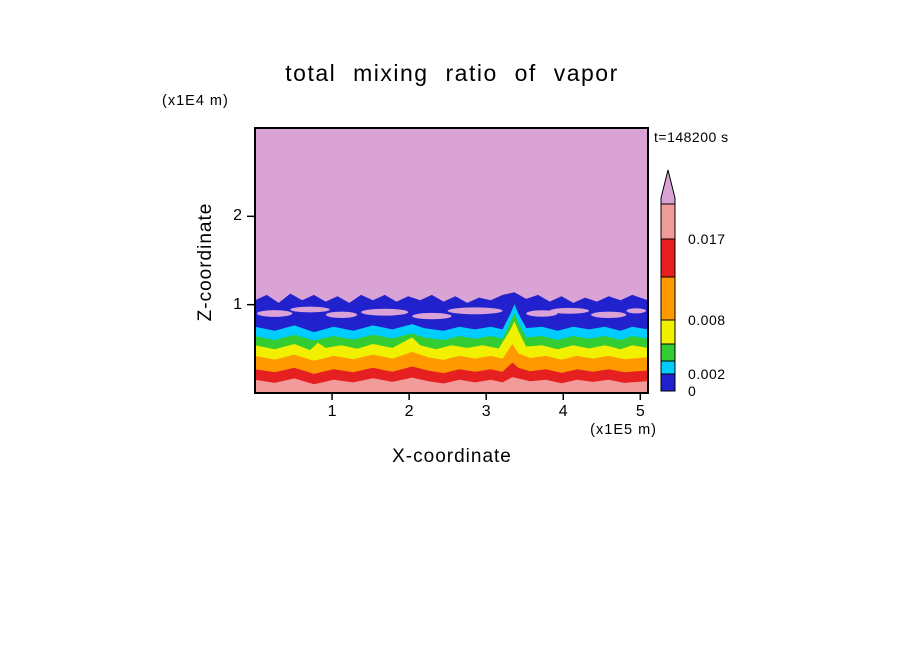 This screenshot has width=904, height=654. I want to click on x-tick-label: 4, so click(563, 411).